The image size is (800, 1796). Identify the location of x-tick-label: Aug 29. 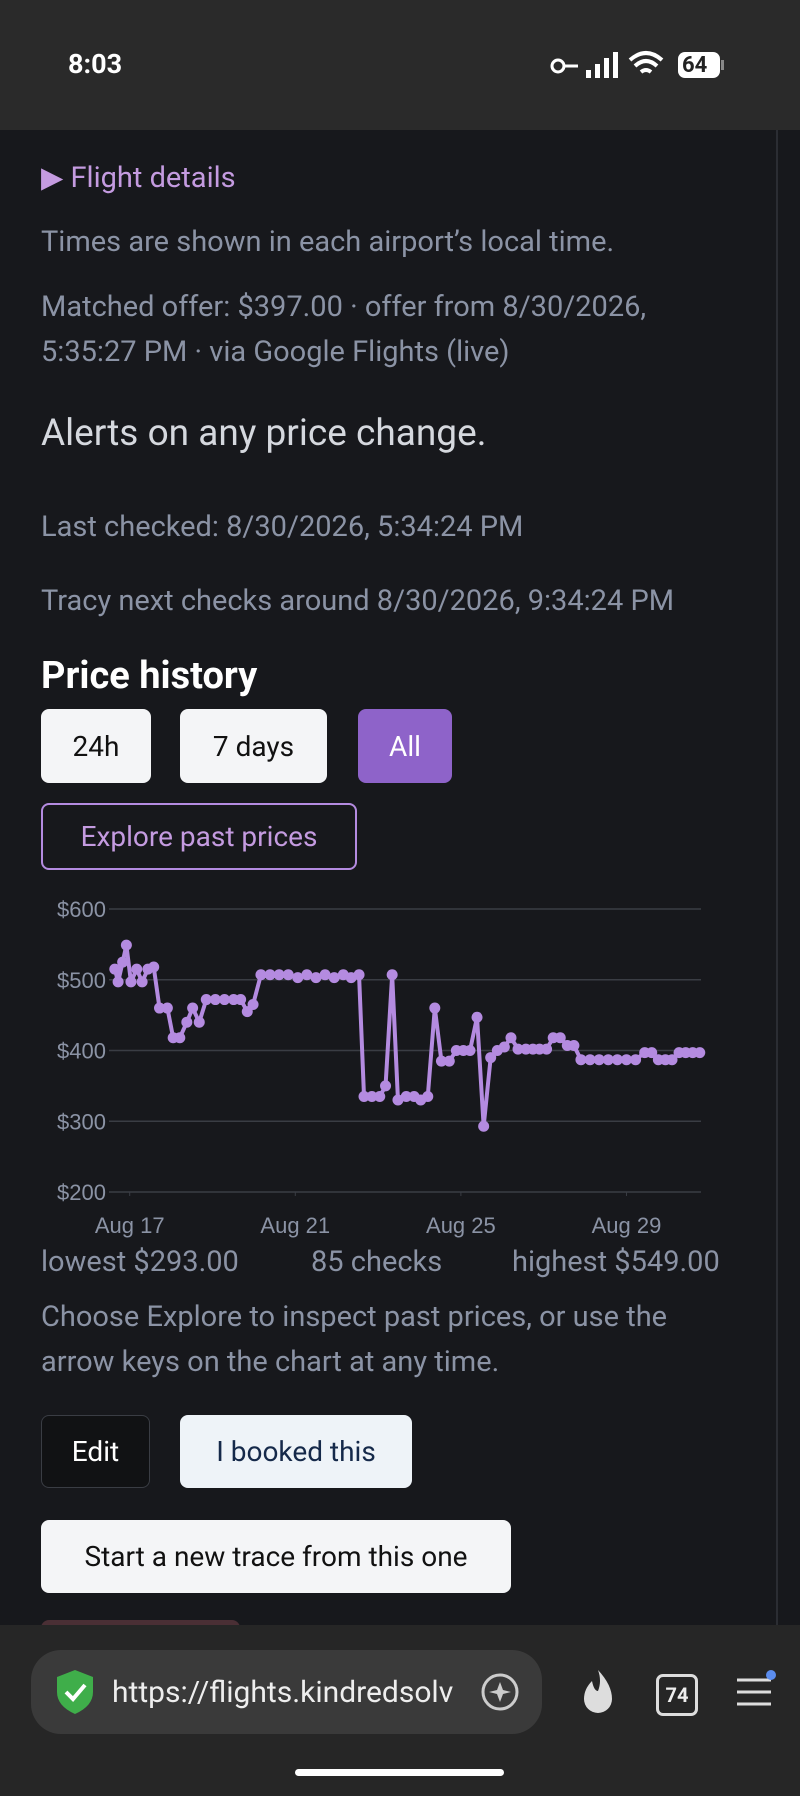
(627, 1225).